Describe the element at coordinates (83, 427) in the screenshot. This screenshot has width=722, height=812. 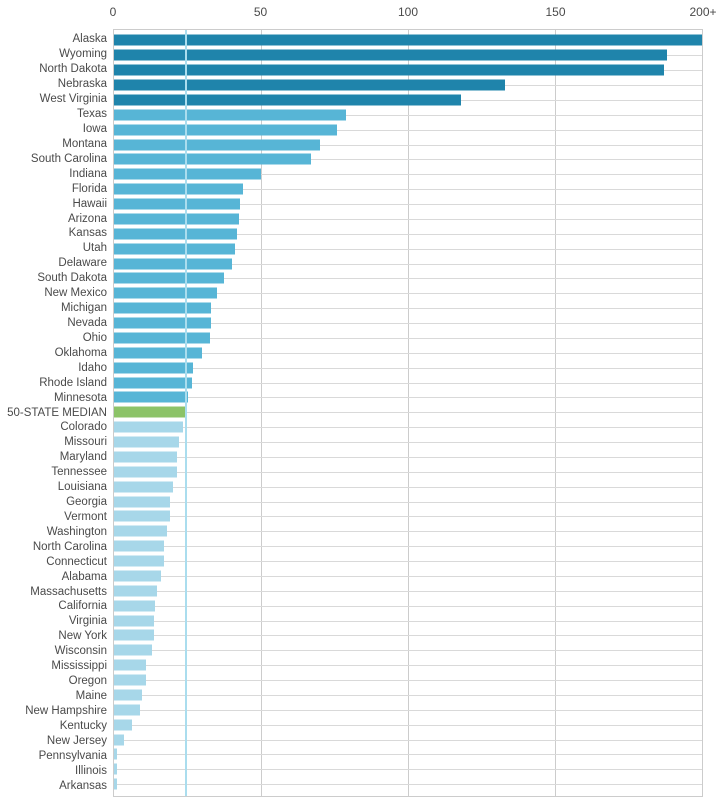
I see `y-axis-label: Colorado` at that location.